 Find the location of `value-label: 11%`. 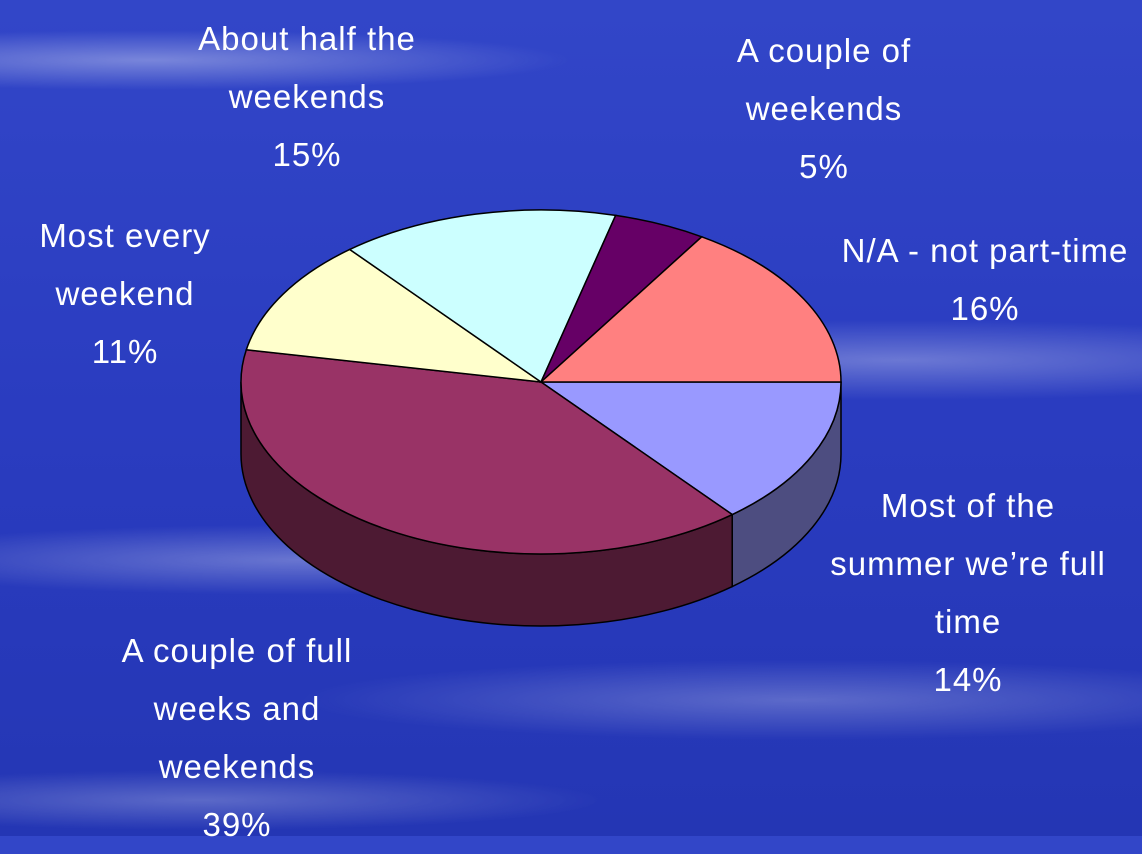

value-label: 11% is located at coordinates (125, 351).